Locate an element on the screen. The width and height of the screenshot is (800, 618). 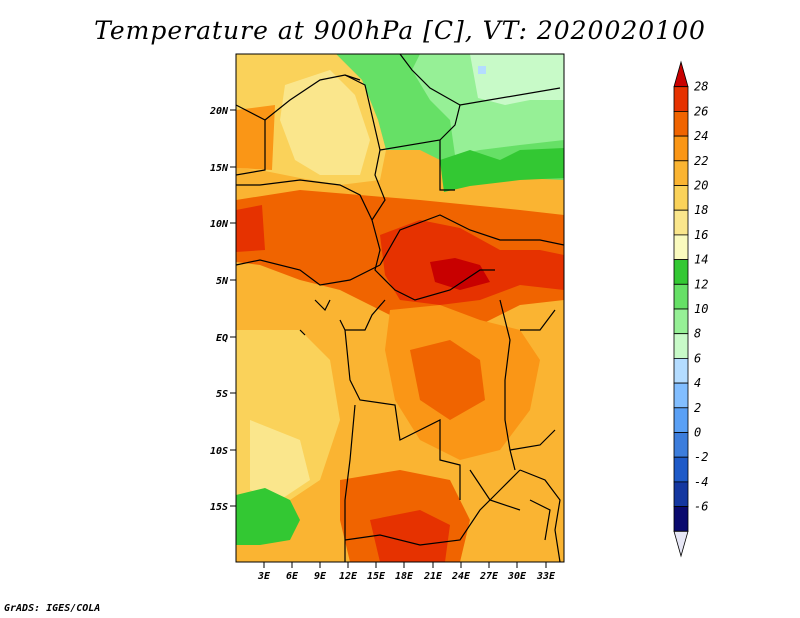
colorbar-label: 22 is located at coordinates (701, 161).